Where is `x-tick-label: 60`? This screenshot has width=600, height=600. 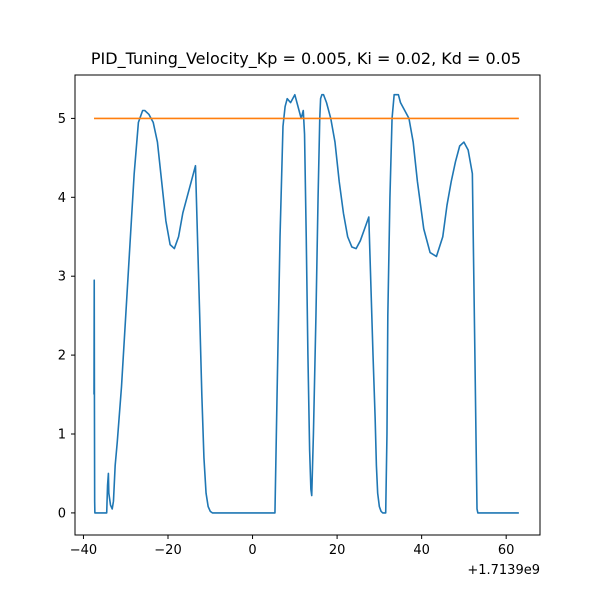 x-tick-label: 60 is located at coordinates (506, 550).